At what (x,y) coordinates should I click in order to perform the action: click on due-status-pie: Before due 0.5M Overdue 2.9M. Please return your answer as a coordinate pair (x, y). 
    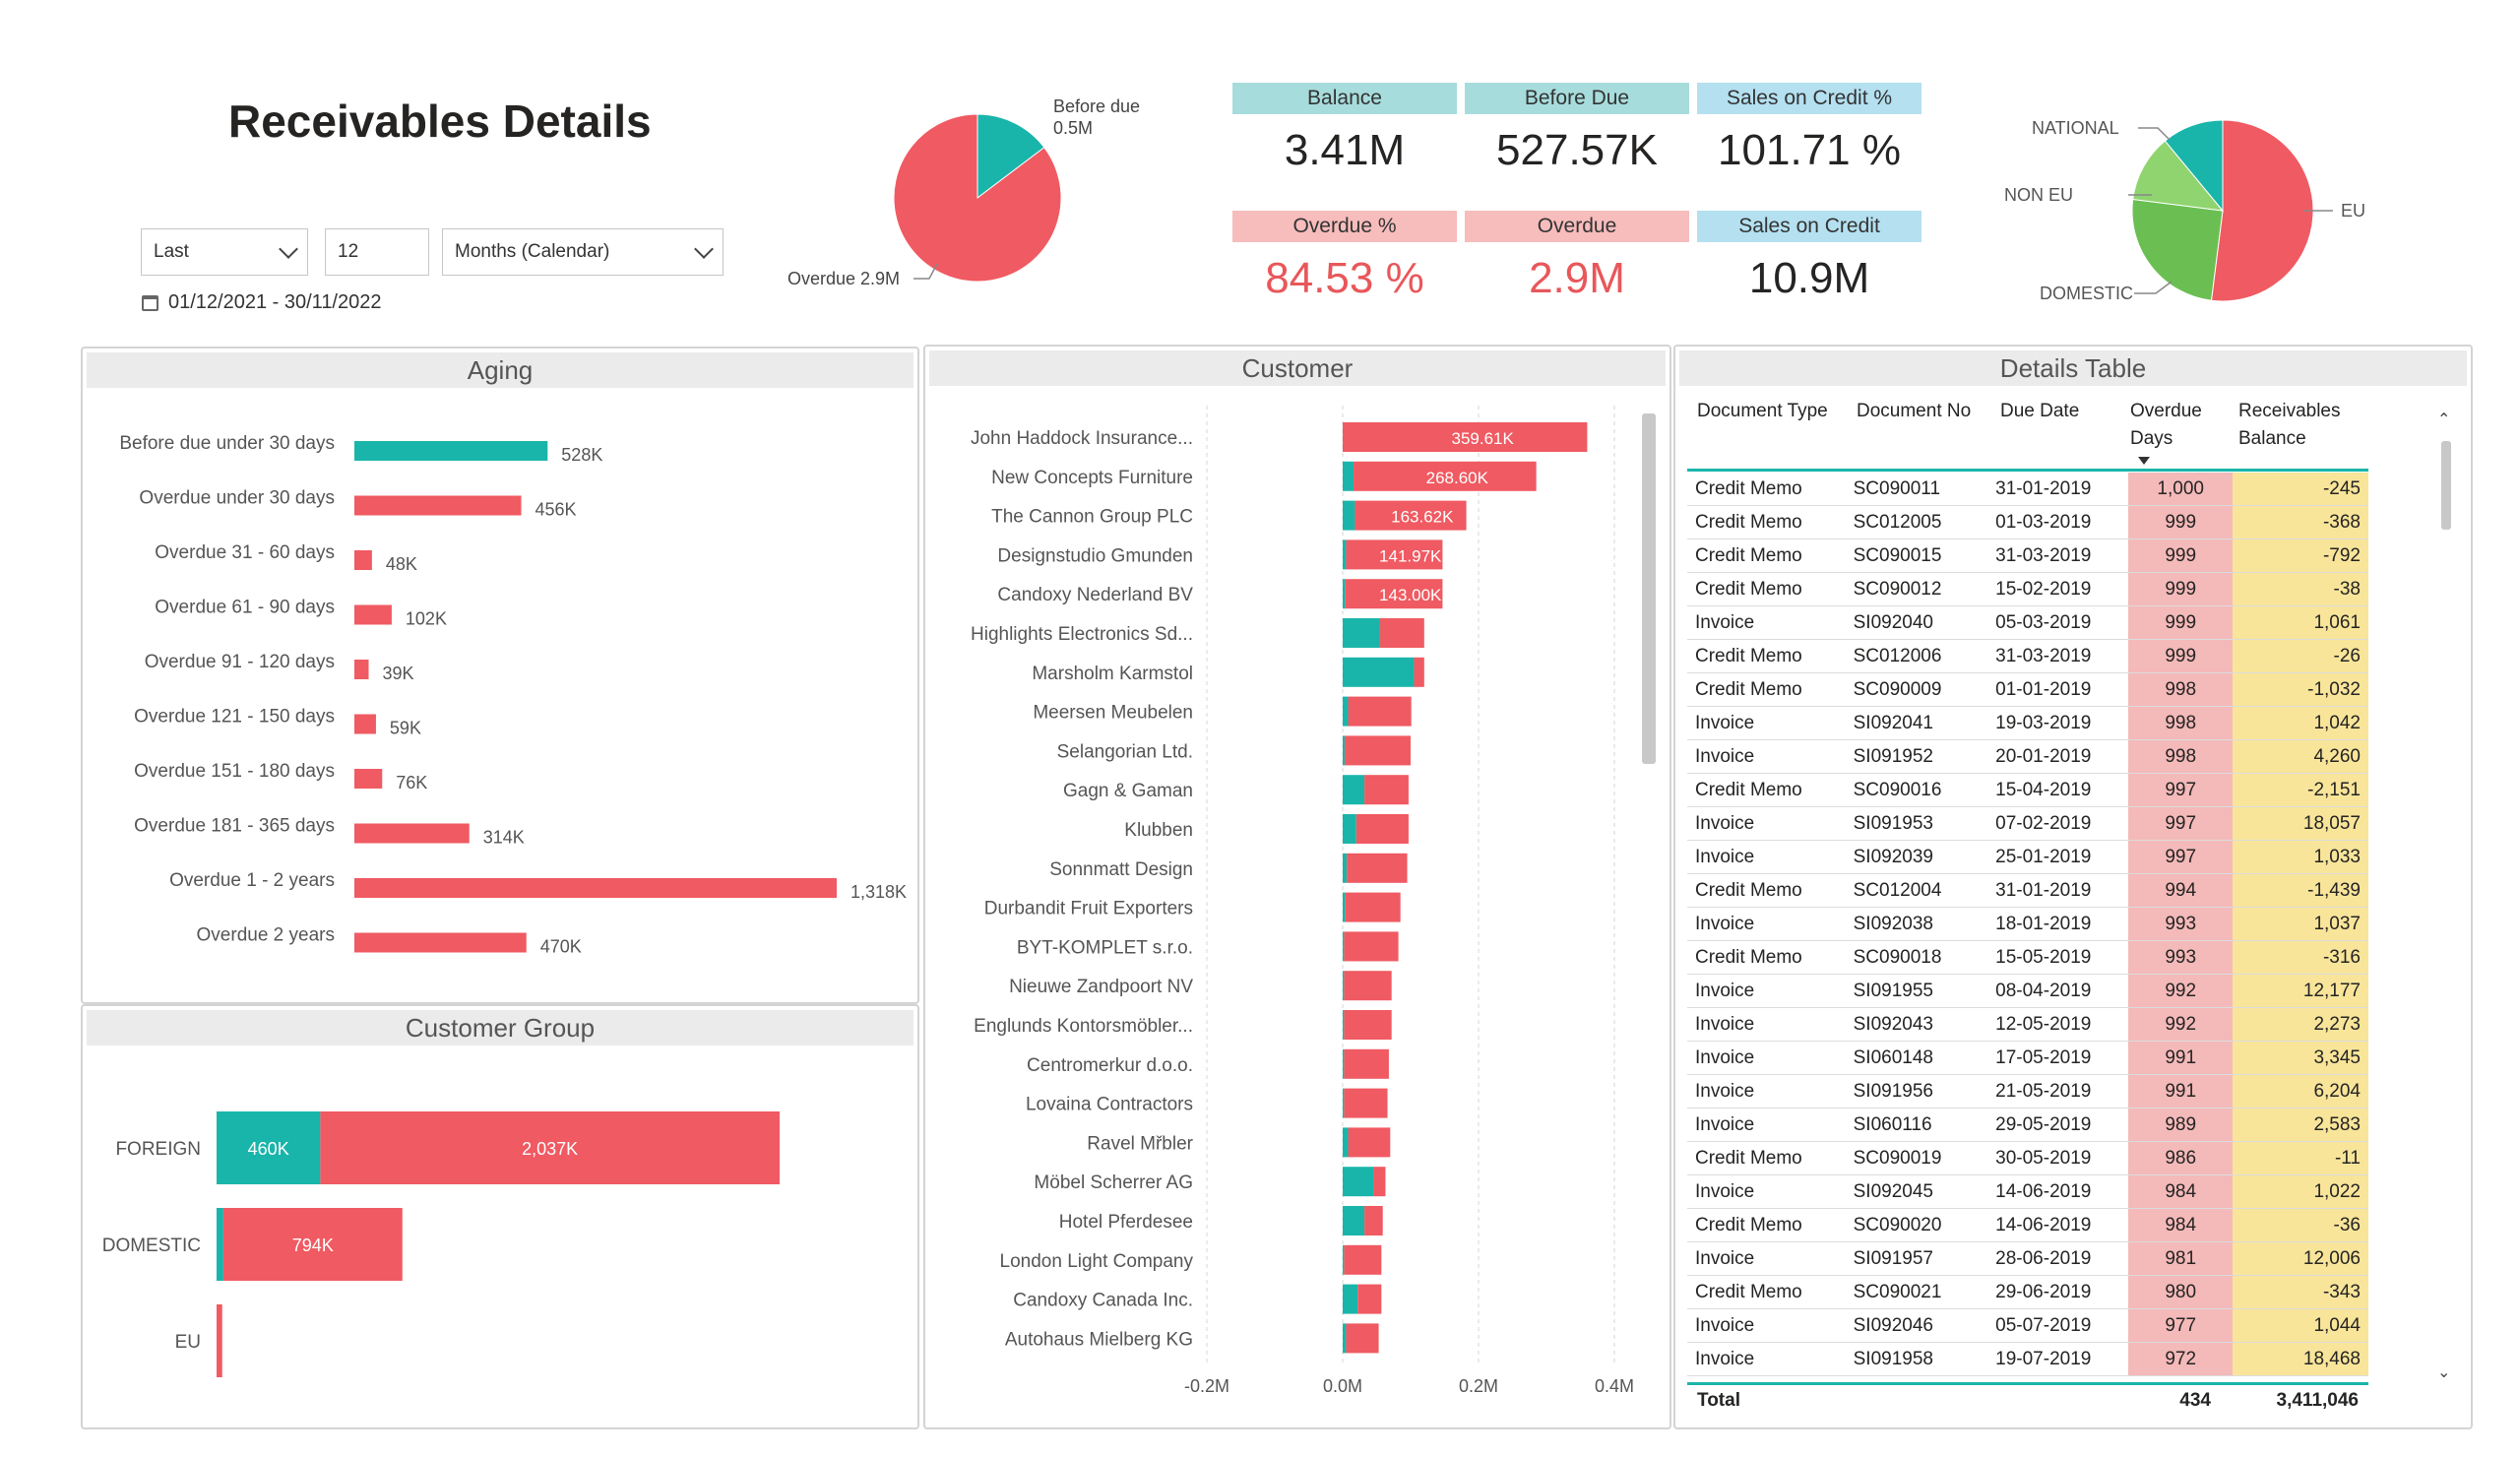
    Looking at the image, I should click on (974, 197).